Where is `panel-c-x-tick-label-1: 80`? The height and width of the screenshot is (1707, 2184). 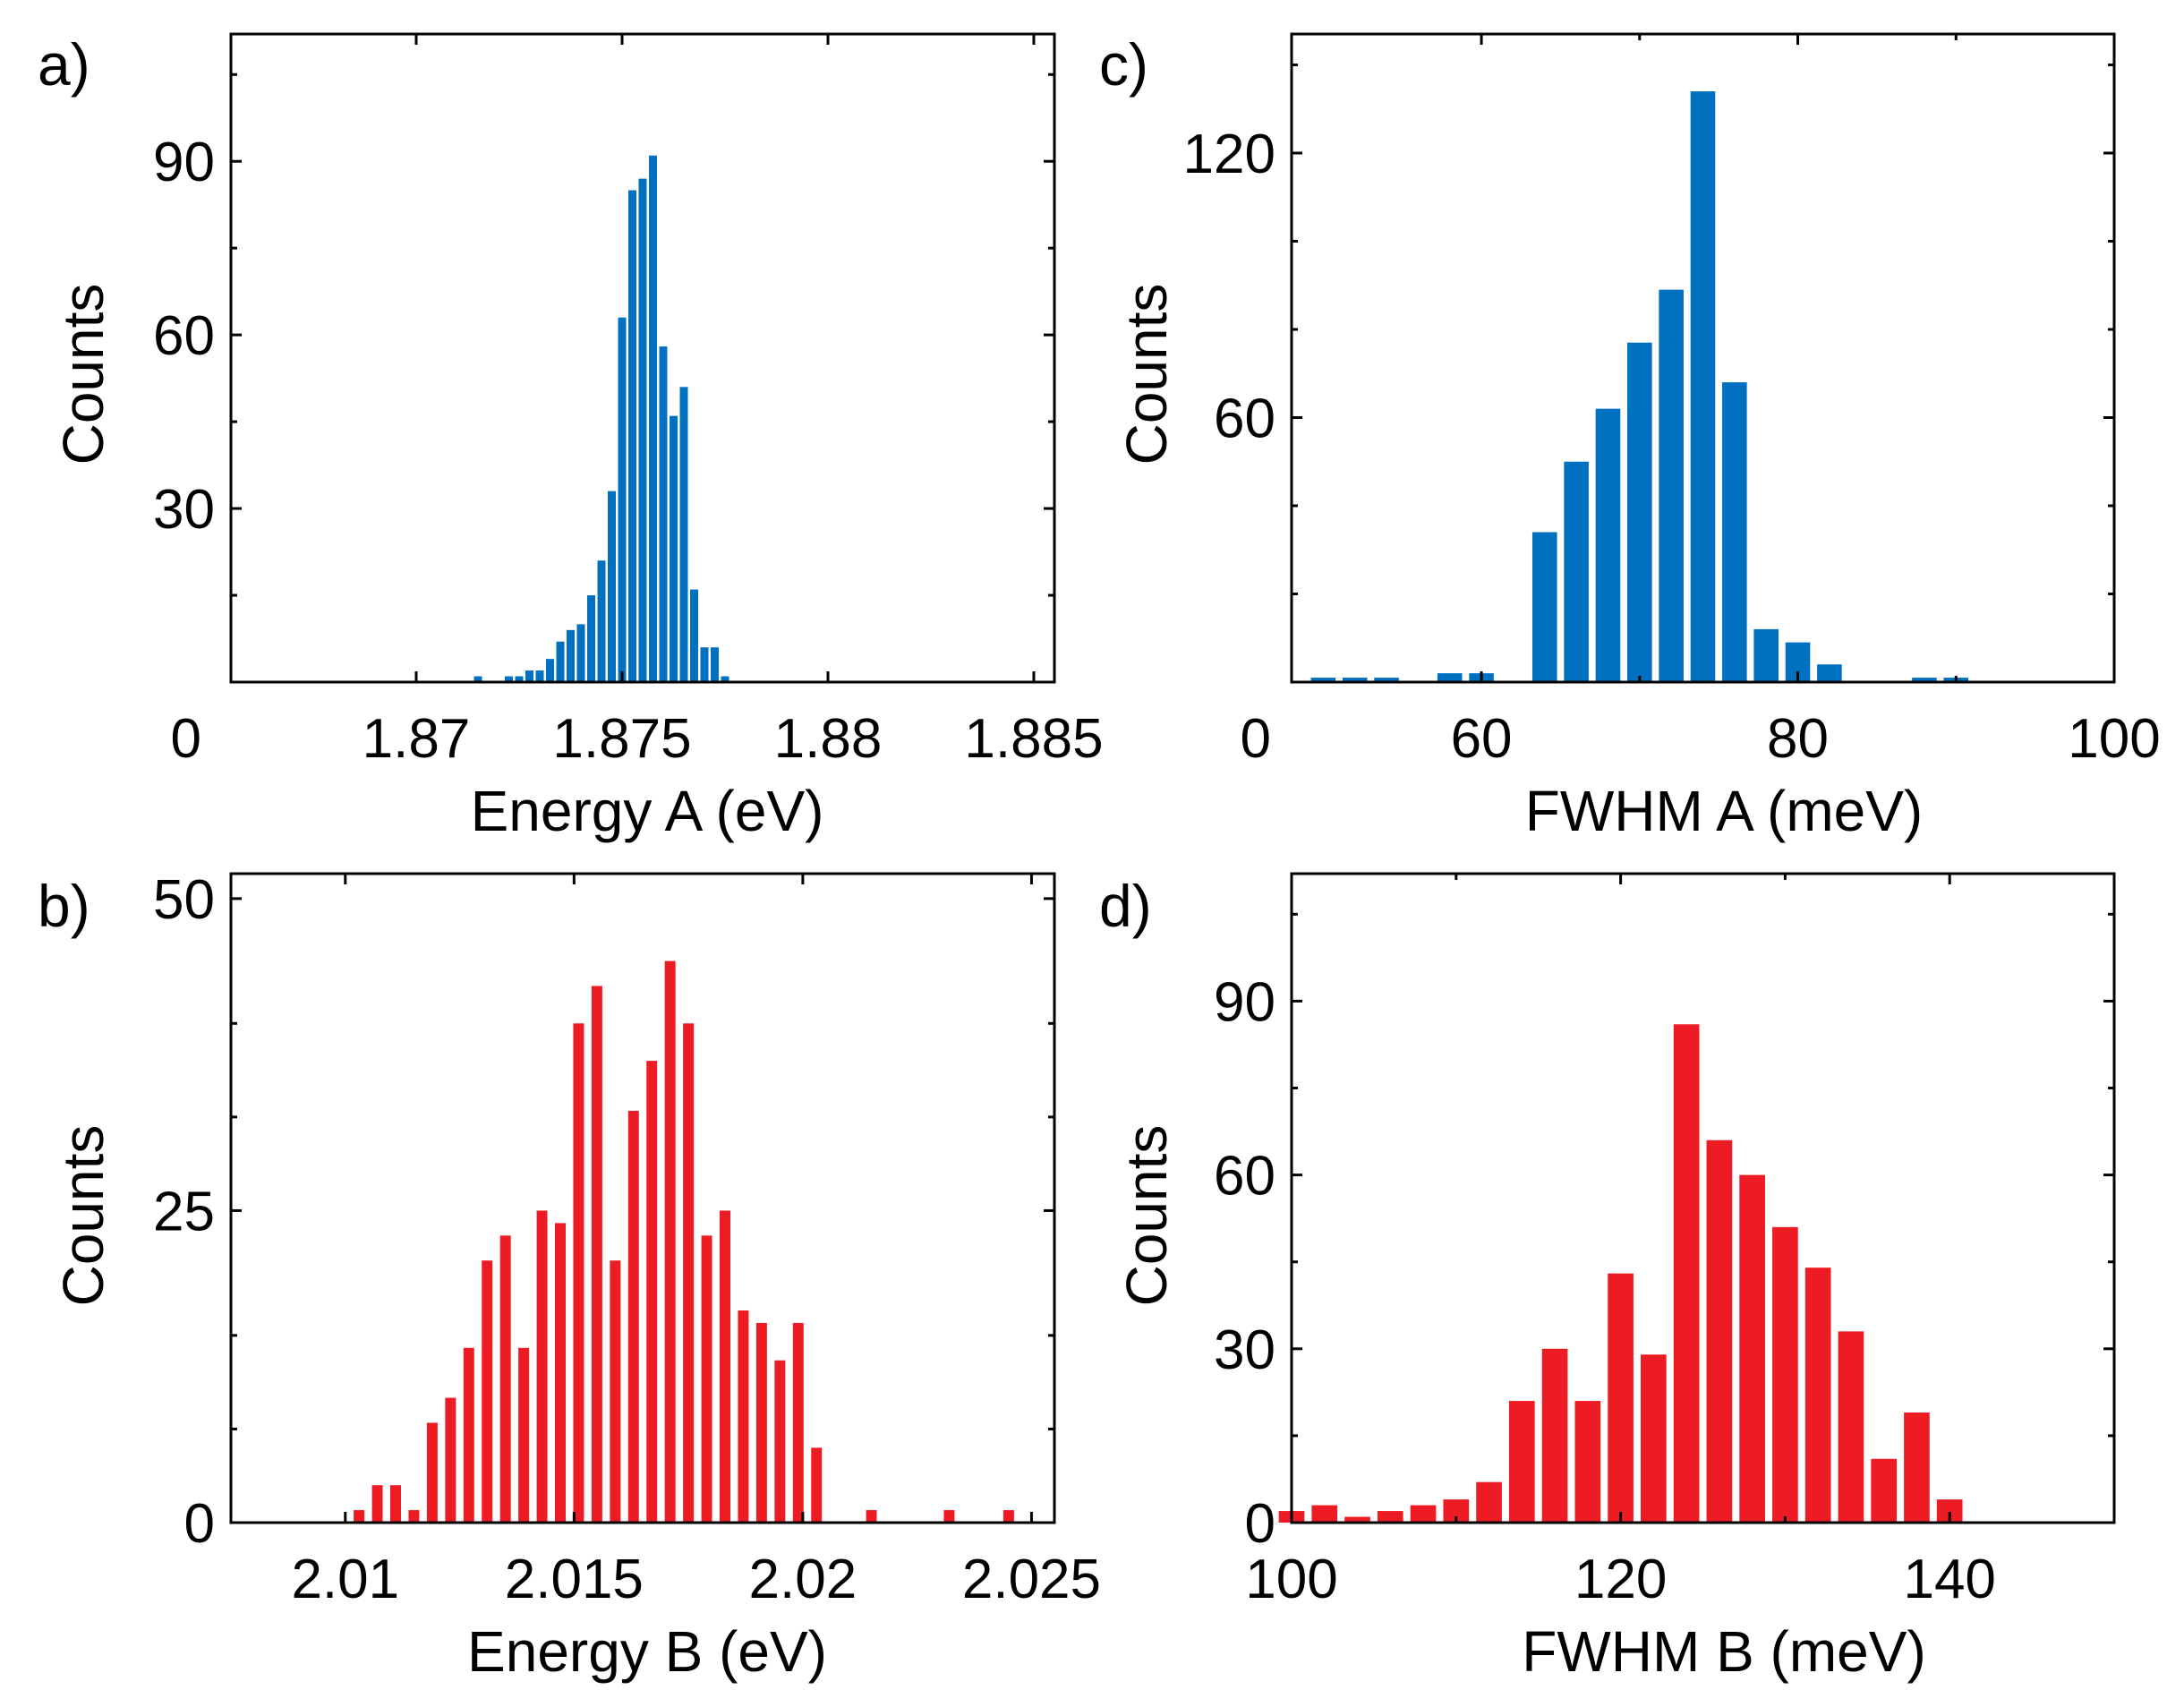 panel-c-x-tick-label-1: 80 is located at coordinates (1798, 739).